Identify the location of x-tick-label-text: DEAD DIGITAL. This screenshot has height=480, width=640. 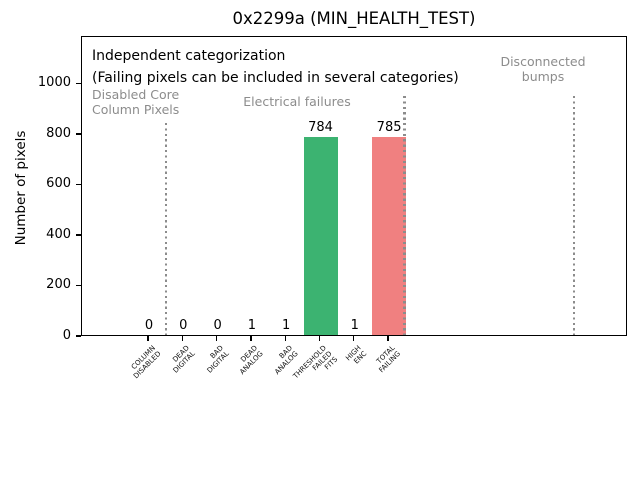
(184, 359).